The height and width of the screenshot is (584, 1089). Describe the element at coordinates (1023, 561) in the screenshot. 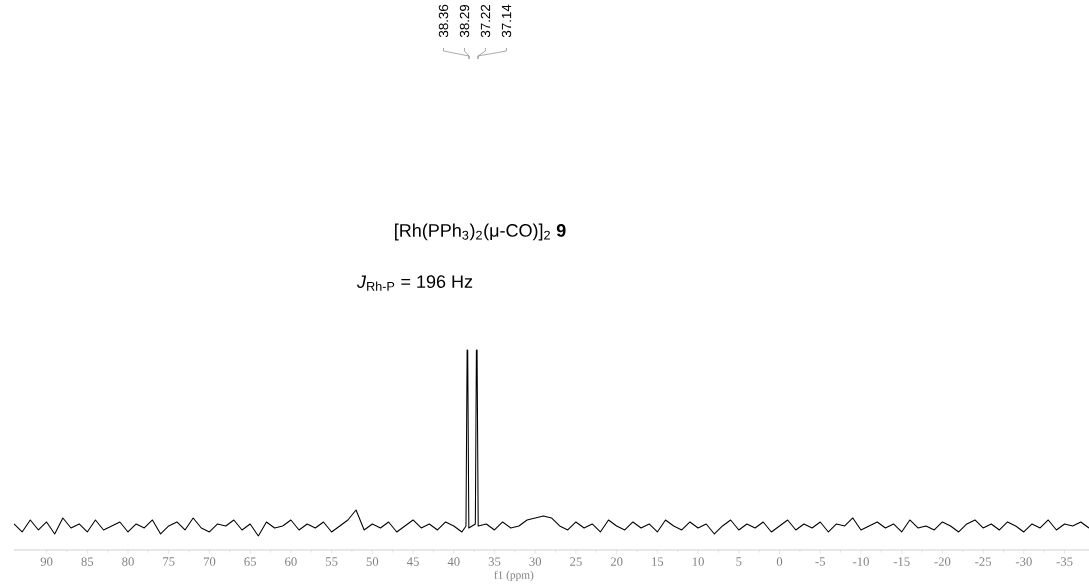

I see `x-tick-label: -30` at that location.